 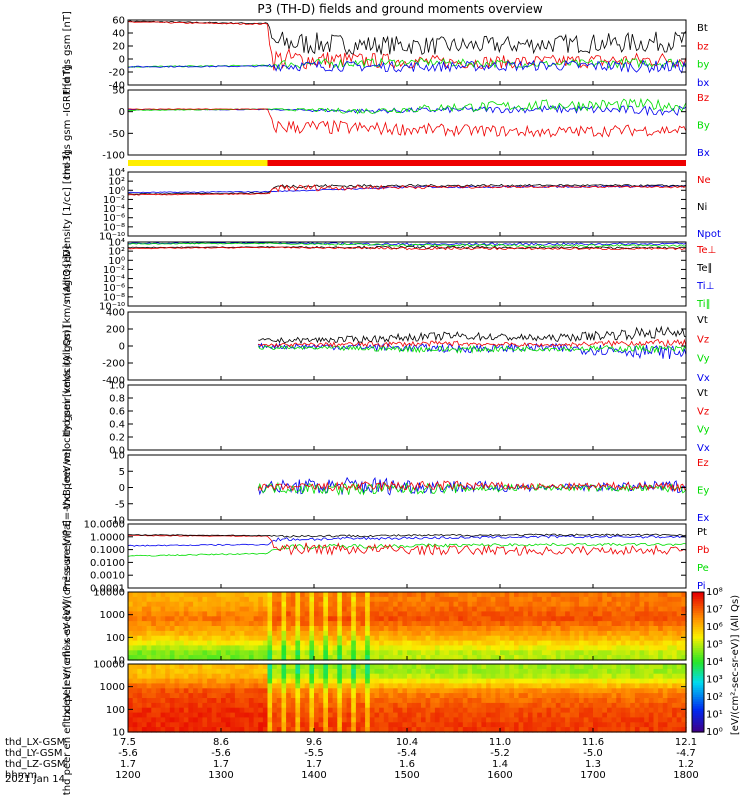 I want to click on colorbar-tick-label: 10⁶, so click(x=714, y=627).